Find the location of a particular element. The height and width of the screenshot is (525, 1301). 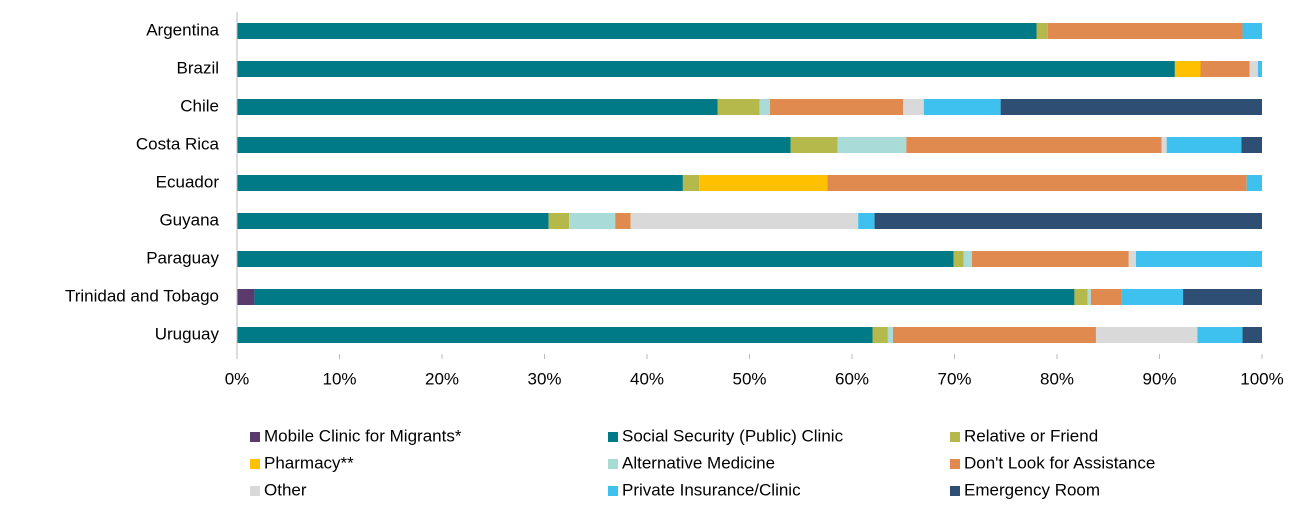

y-tick-label: Chile is located at coordinates (199, 105).